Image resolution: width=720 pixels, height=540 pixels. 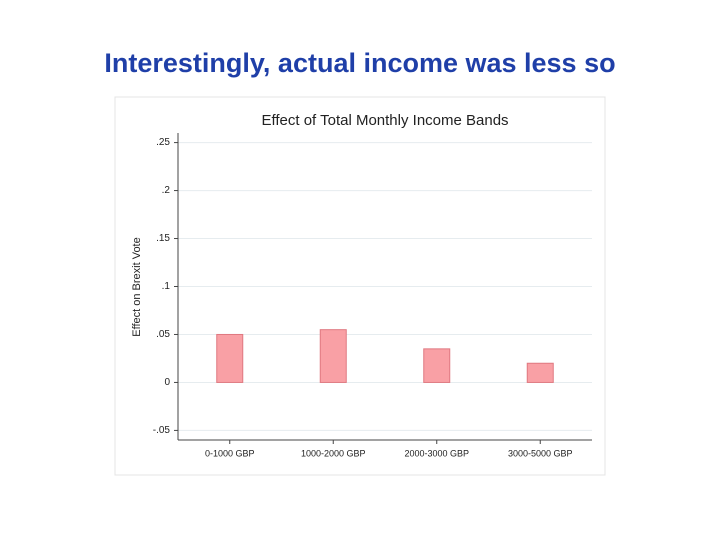 What do you see at coordinates (162, 430) in the screenshot?
I see `y-tick-label: -.05` at bounding box center [162, 430].